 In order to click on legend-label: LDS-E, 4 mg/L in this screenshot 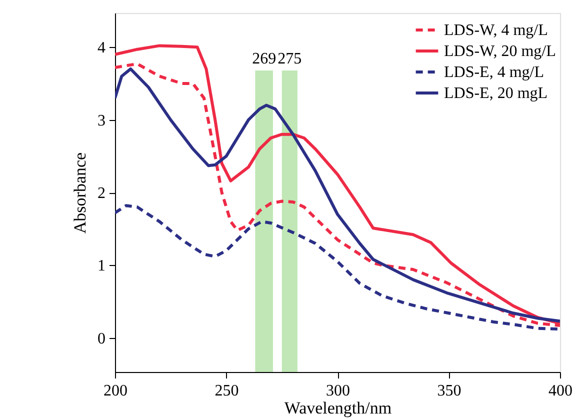, I will do `click(494, 72)`.